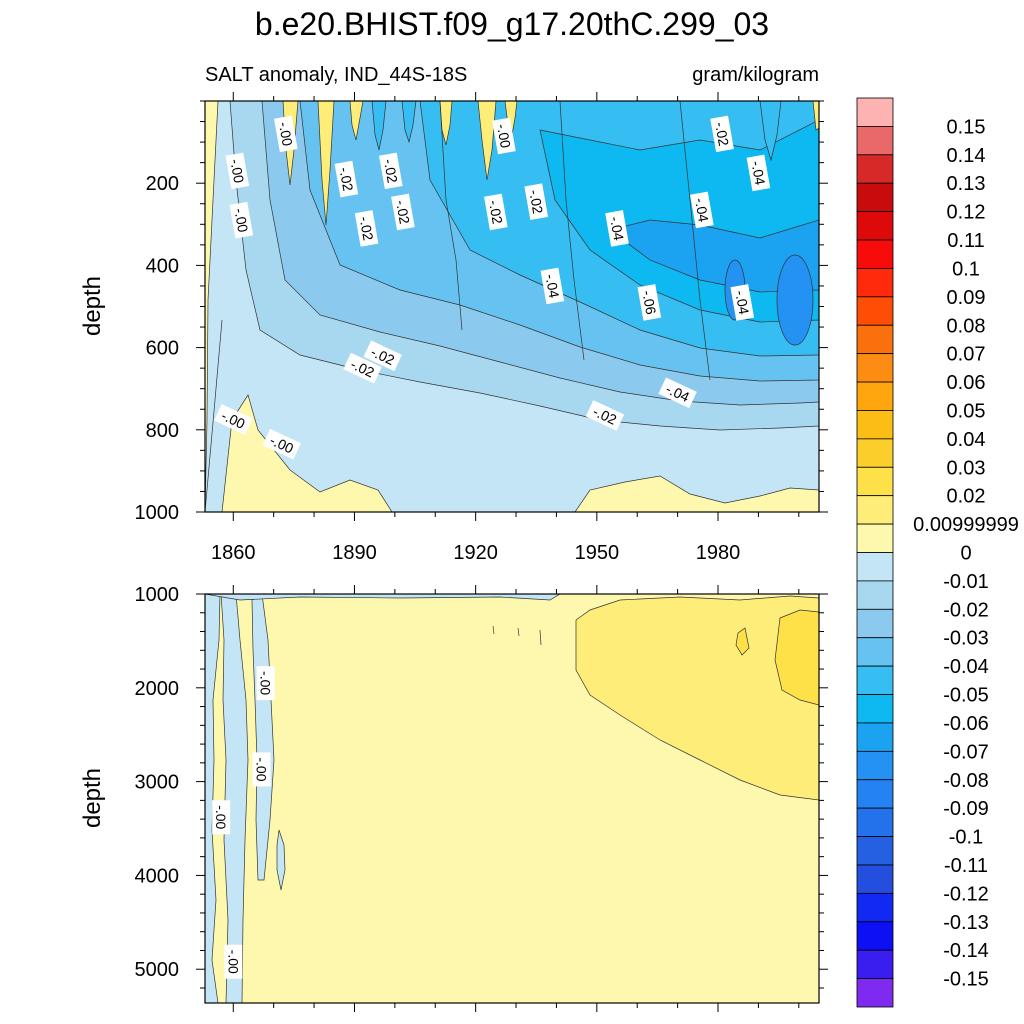  I want to click on contour-label-text: -.06, so click(649, 302).